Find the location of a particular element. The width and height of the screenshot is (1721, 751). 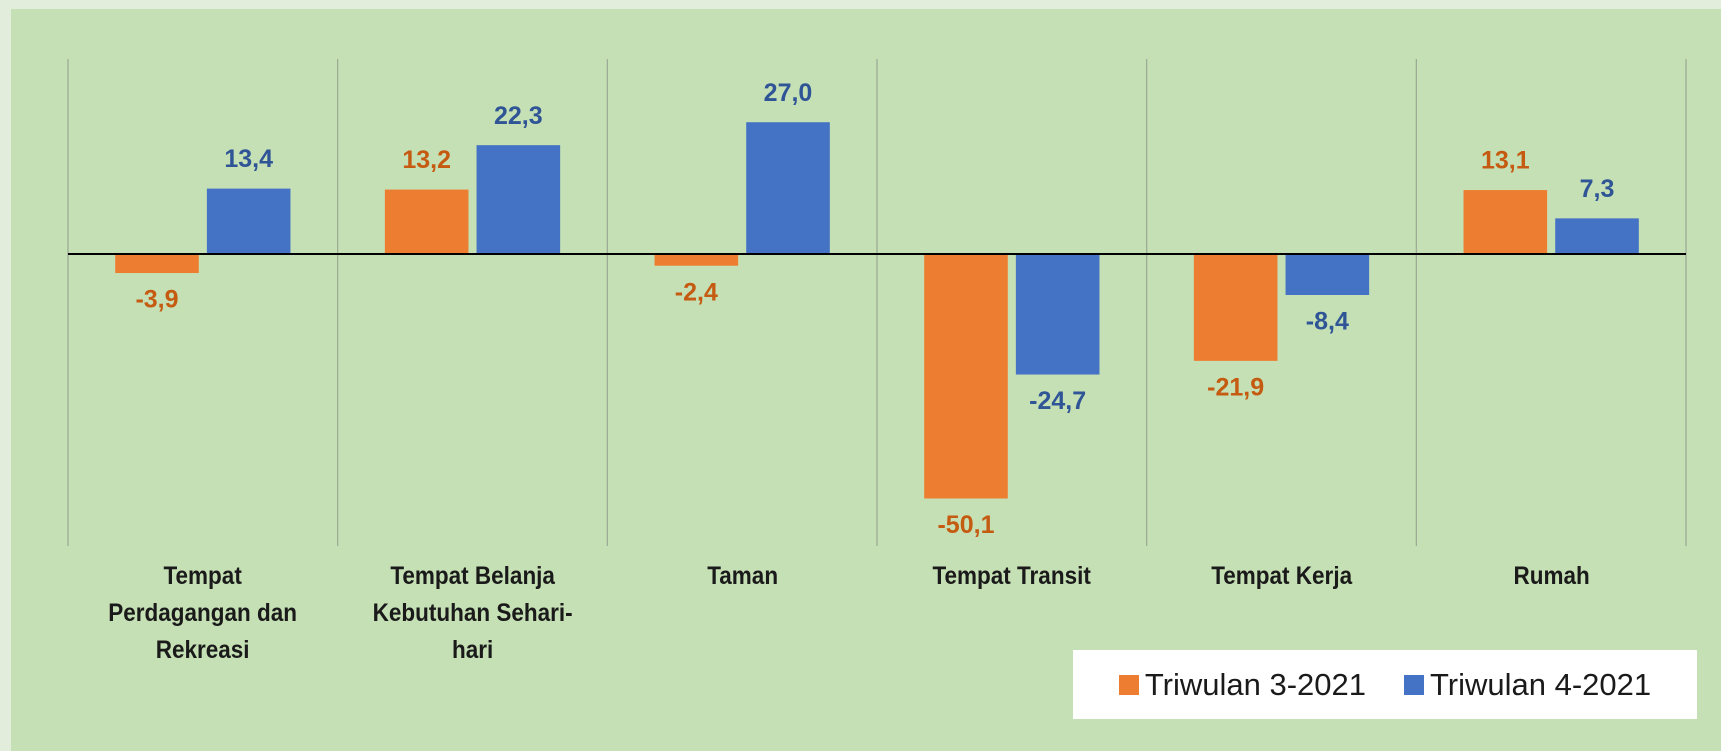

data-label: 13,1 is located at coordinates (1505, 161).